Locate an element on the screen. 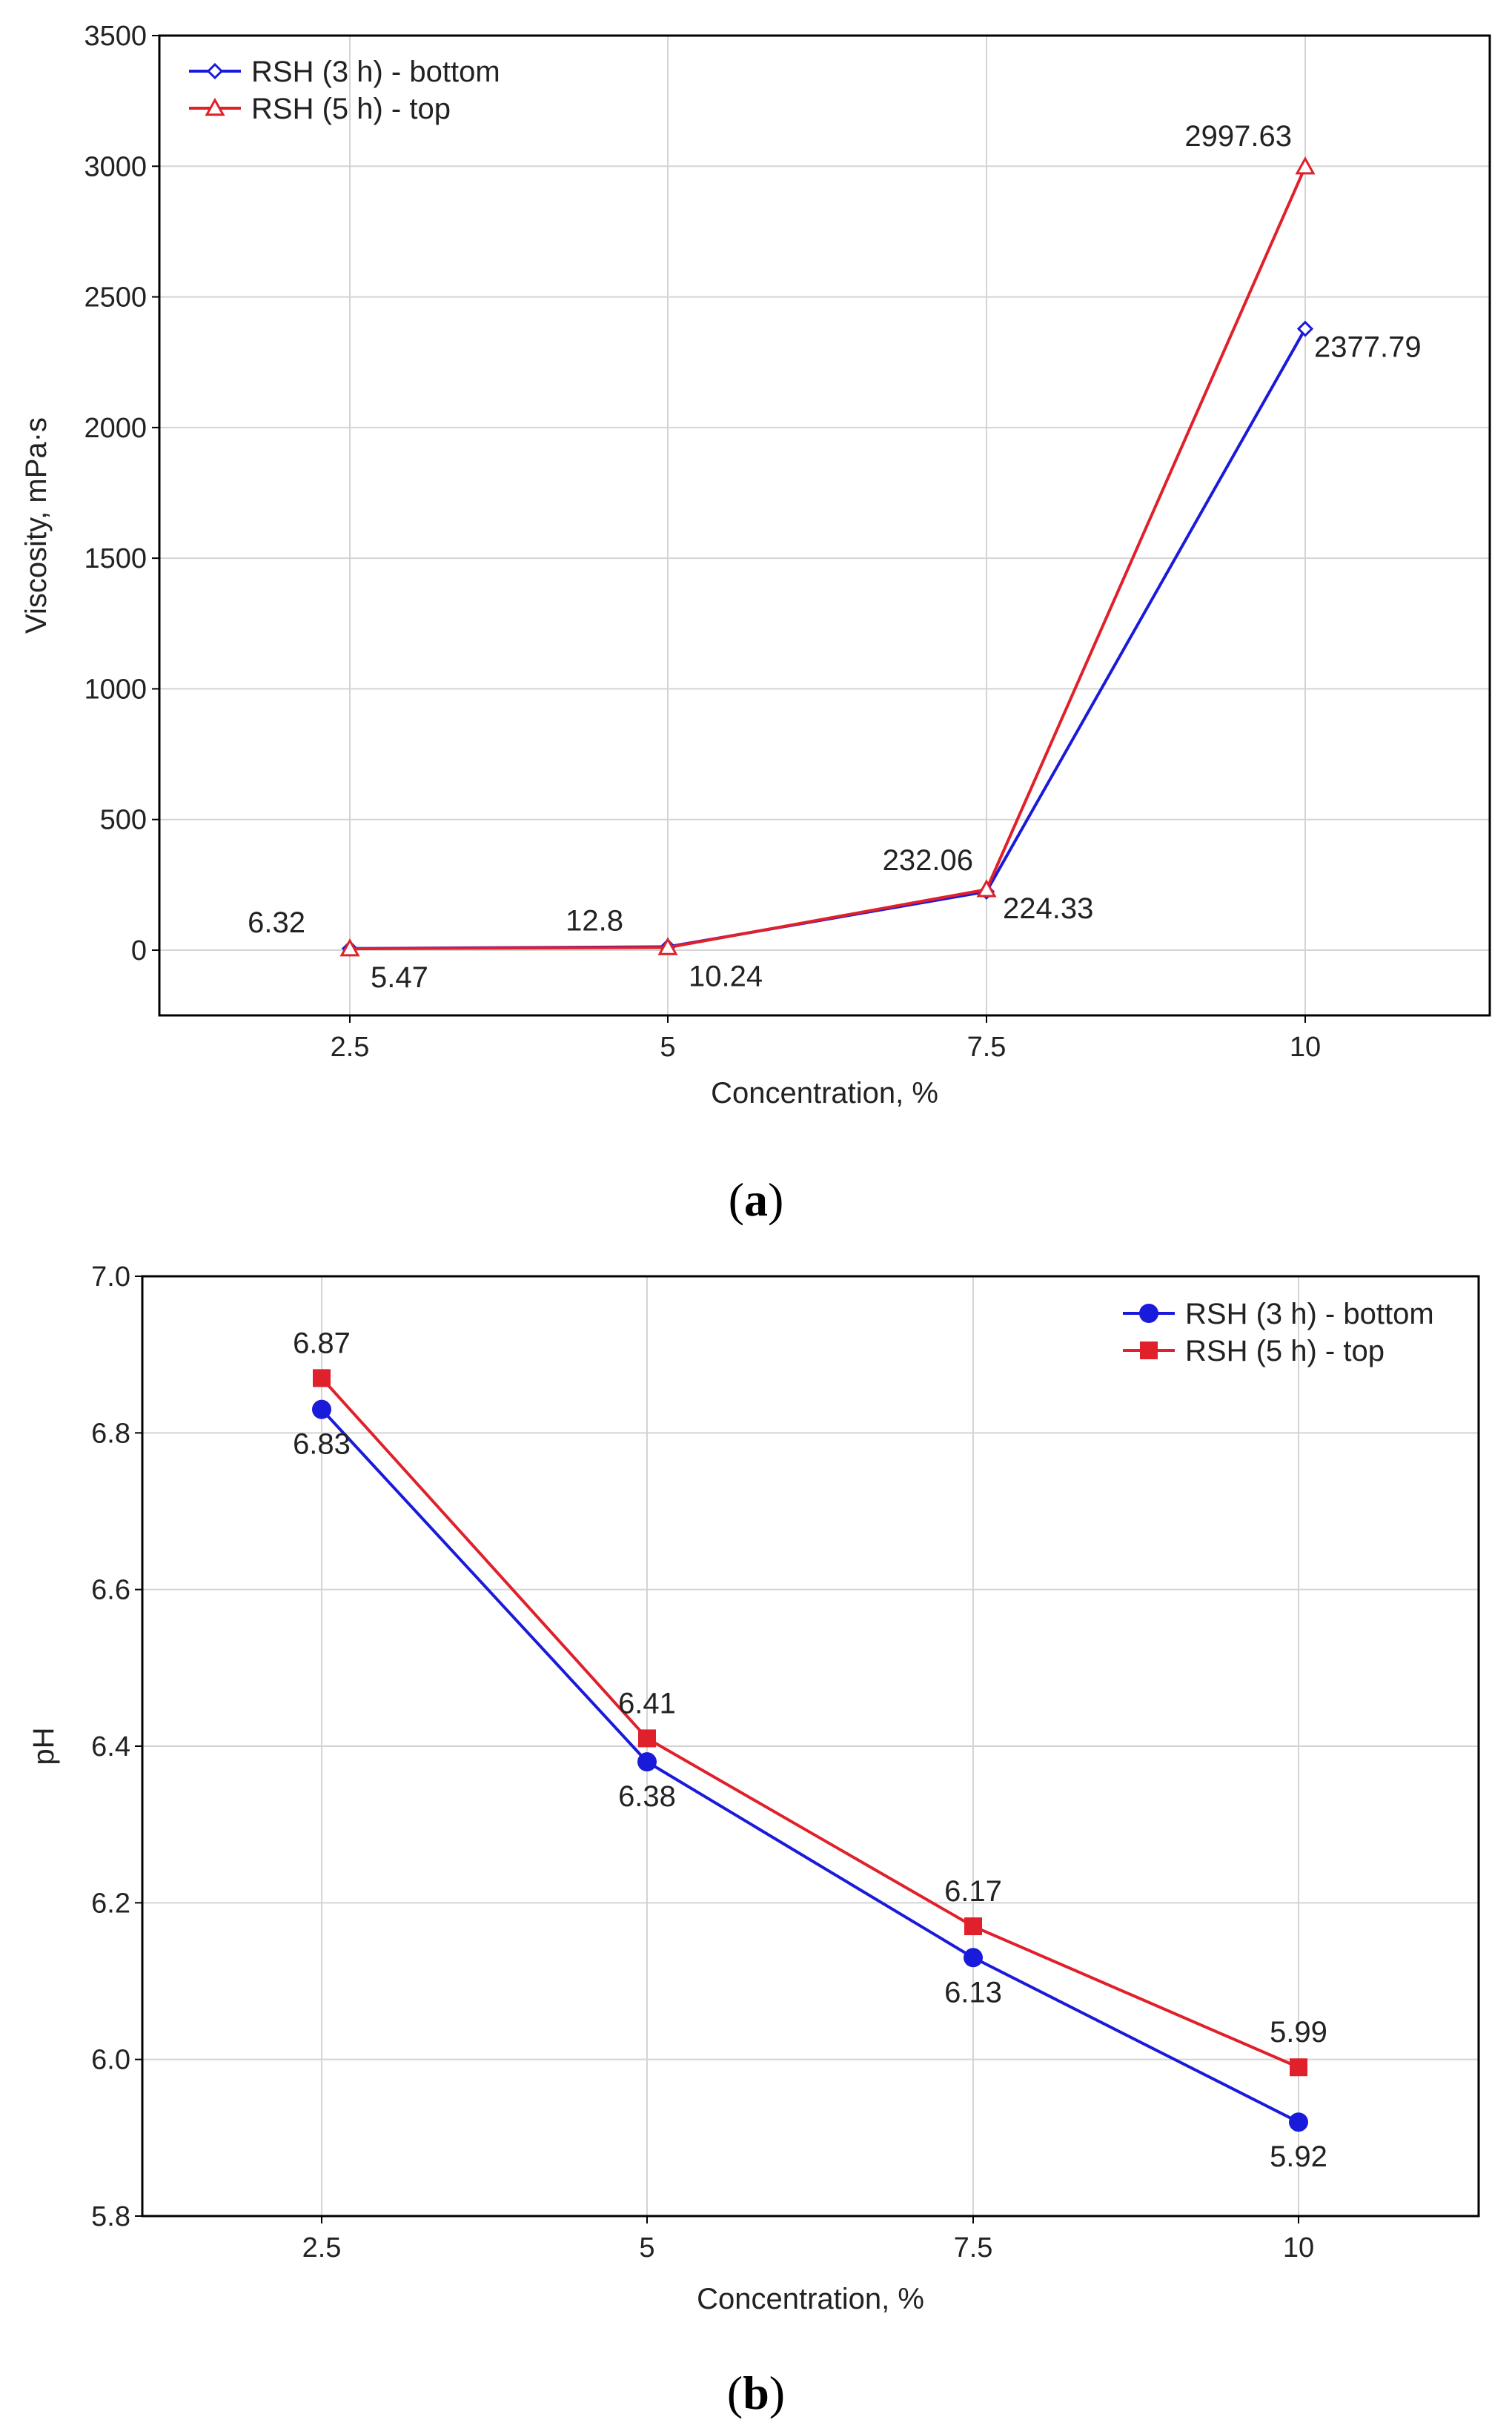 Image resolution: width=1512 pixels, height=2431 pixels. data-label: 6.13 is located at coordinates (973, 1992).